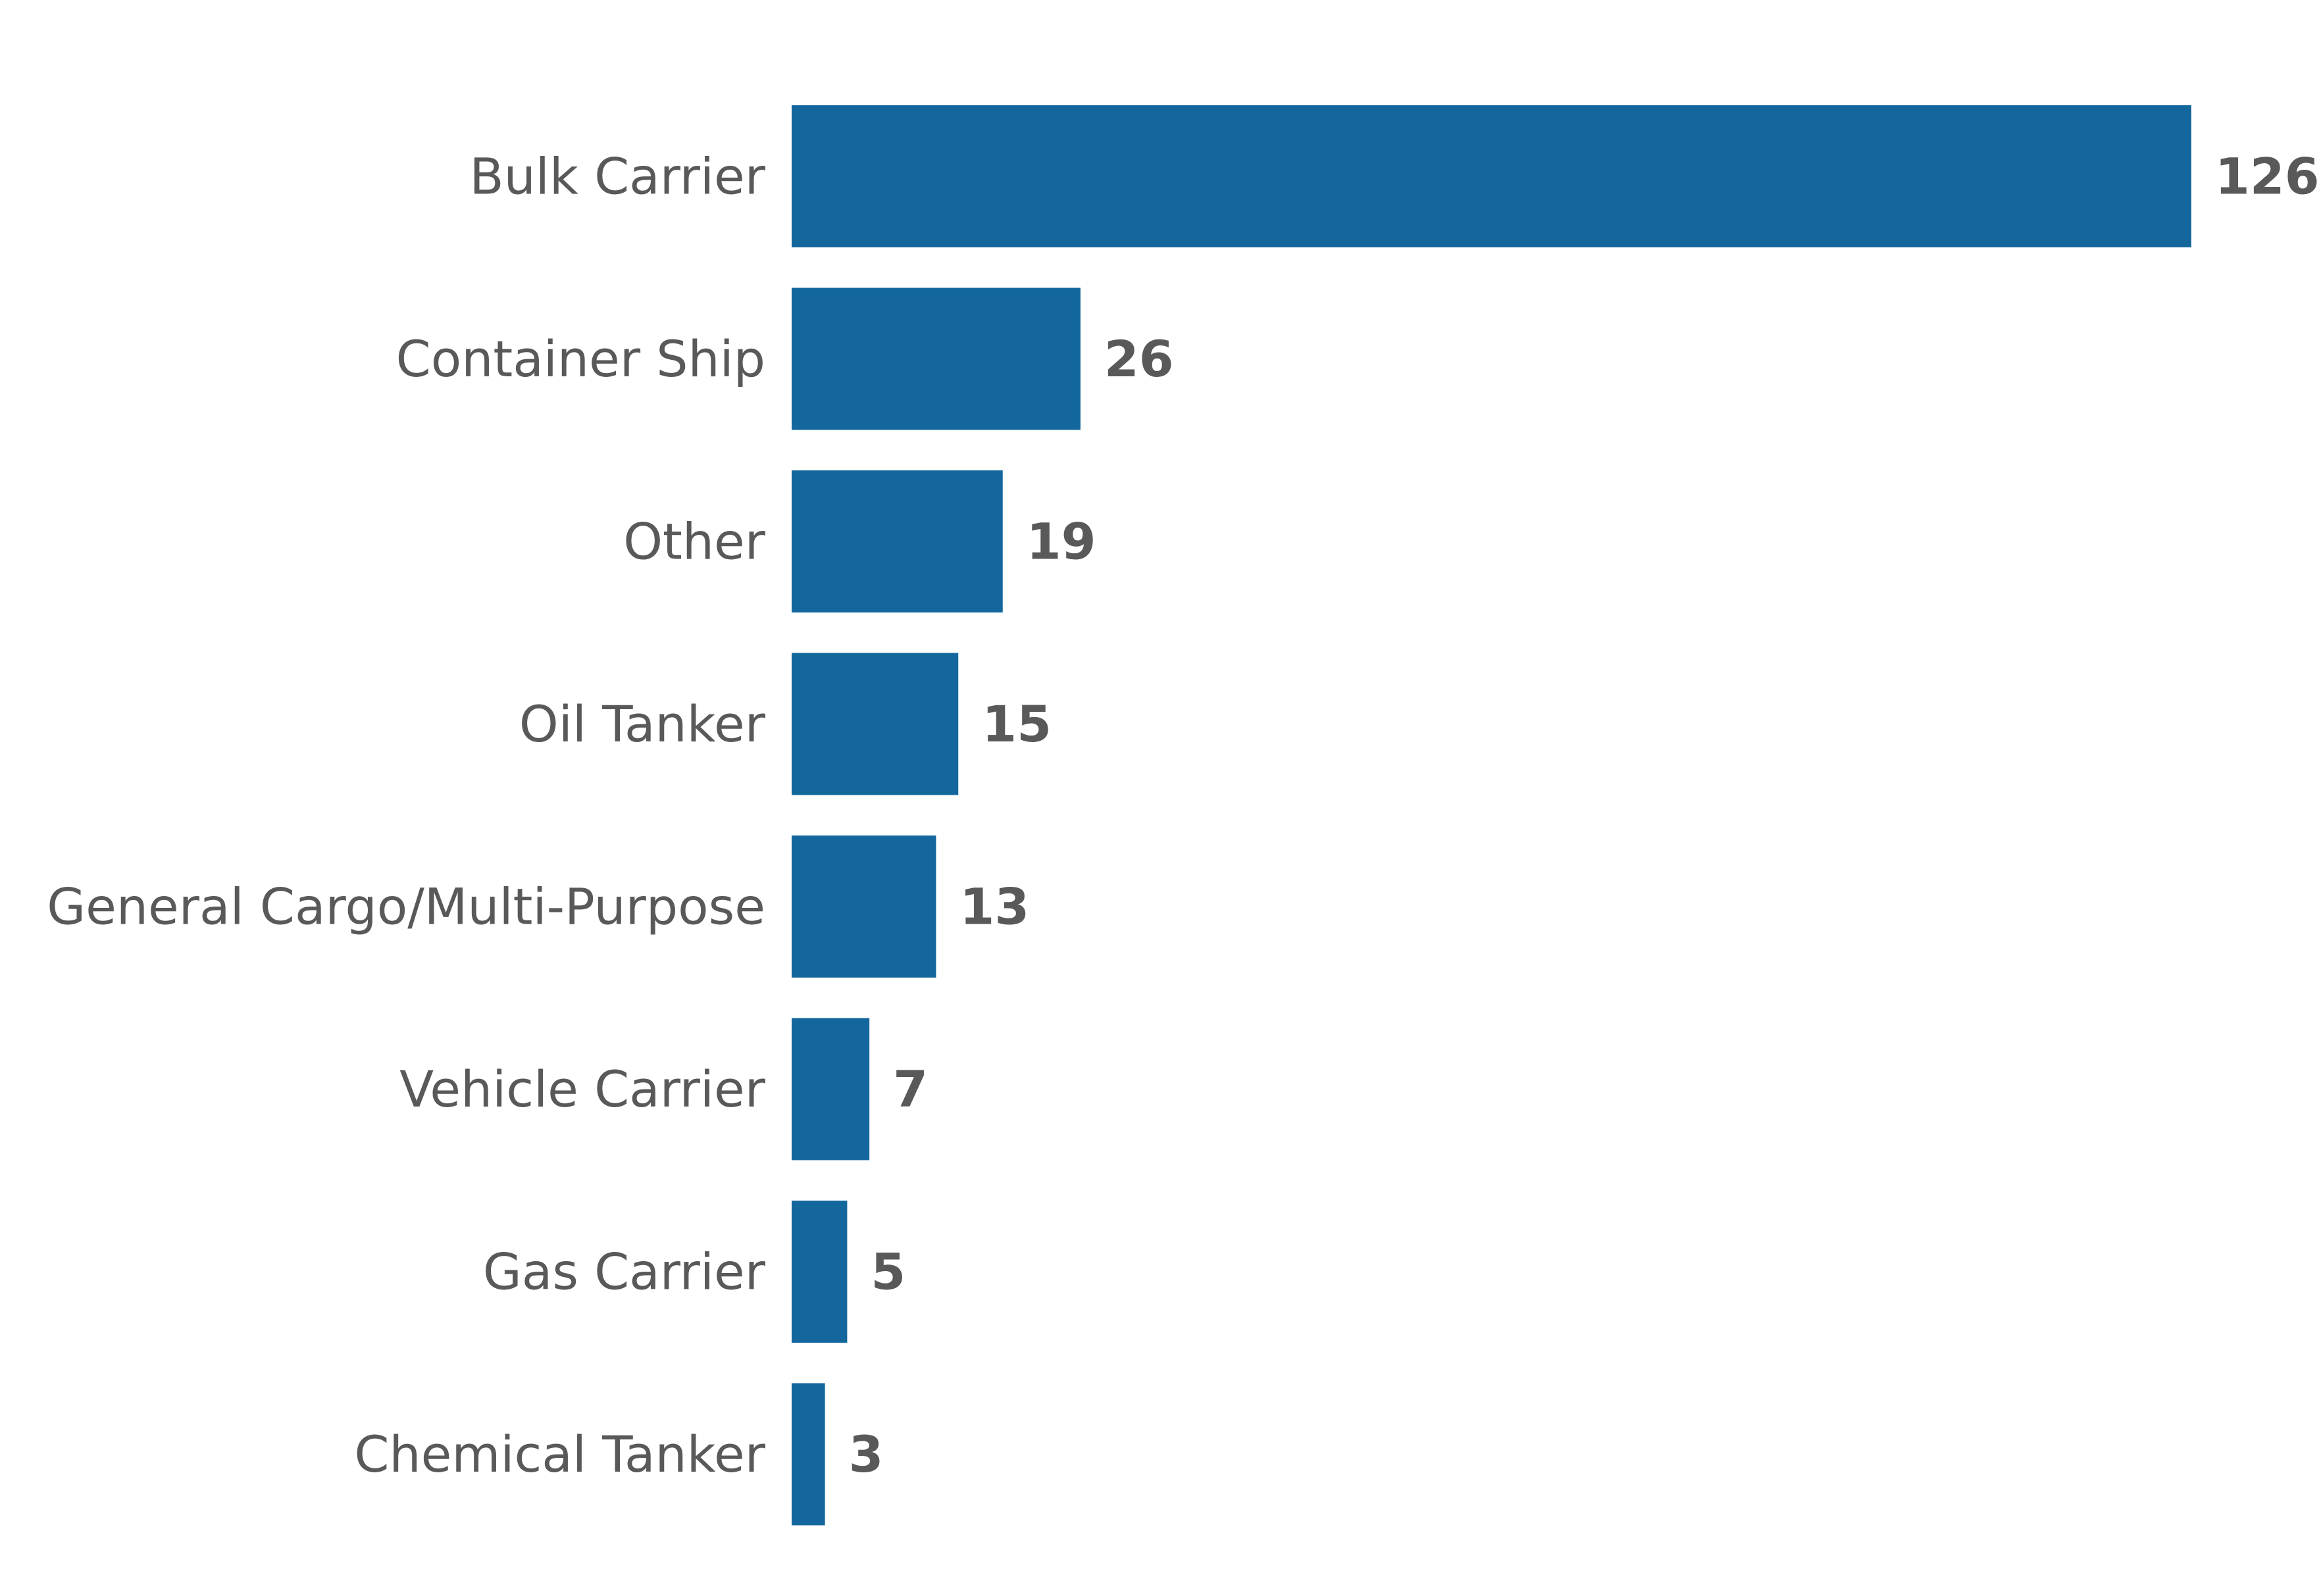  What do you see at coordinates (808, 1454) in the screenshot?
I see `bar-chemical-tanker` at bounding box center [808, 1454].